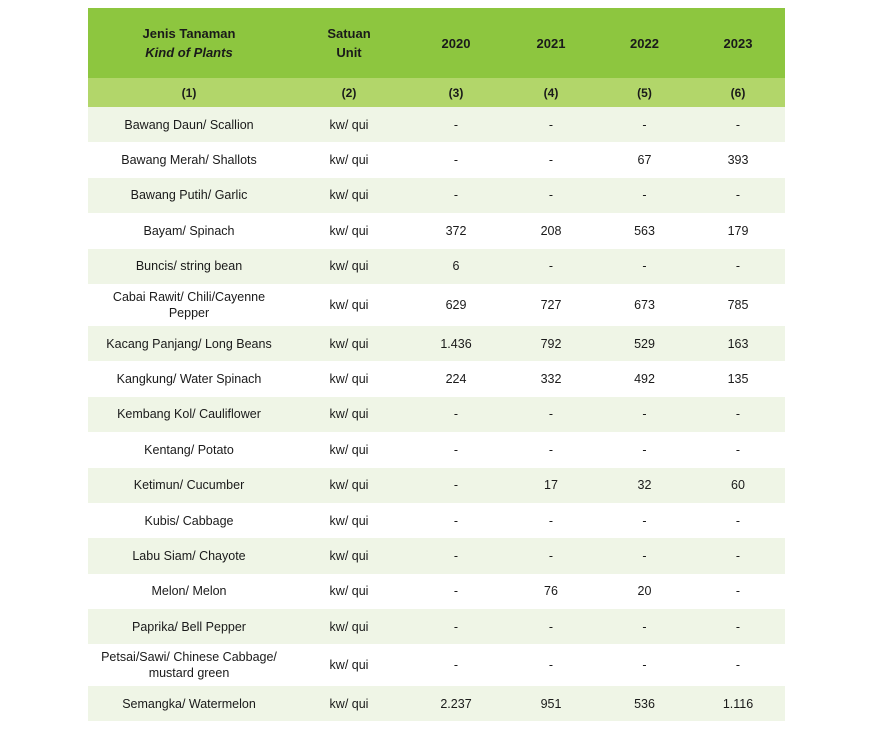 The image size is (875, 743). I want to click on plant-cell: Cabai Rawit/ Chili/Cayenne Pepper, so click(189, 304).